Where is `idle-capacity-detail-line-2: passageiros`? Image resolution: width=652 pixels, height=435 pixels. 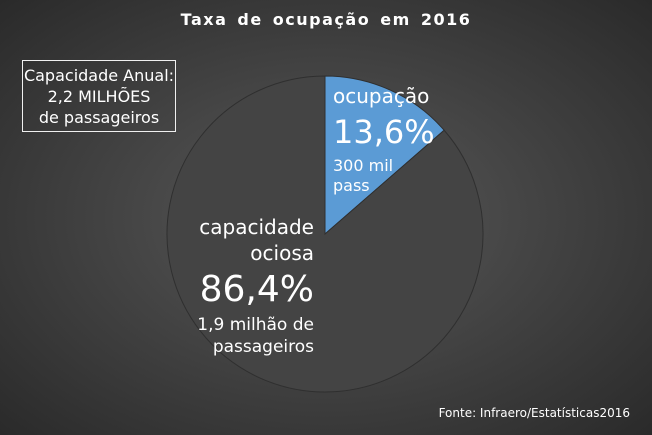 idle-capacity-detail-line-2: passageiros is located at coordinates (263, 347).